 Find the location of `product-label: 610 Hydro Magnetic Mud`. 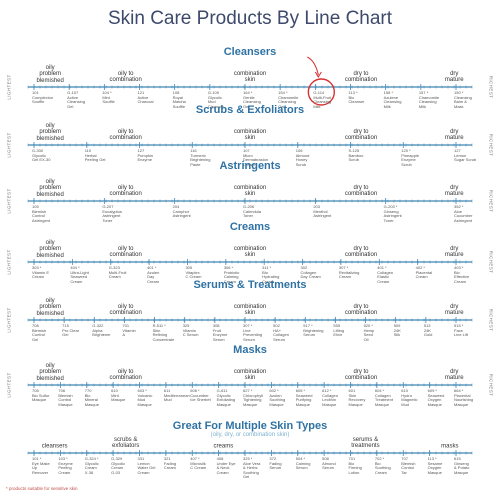

product-label: 610 Hydro Magnetic Mud is located at coordinates (409, 397).